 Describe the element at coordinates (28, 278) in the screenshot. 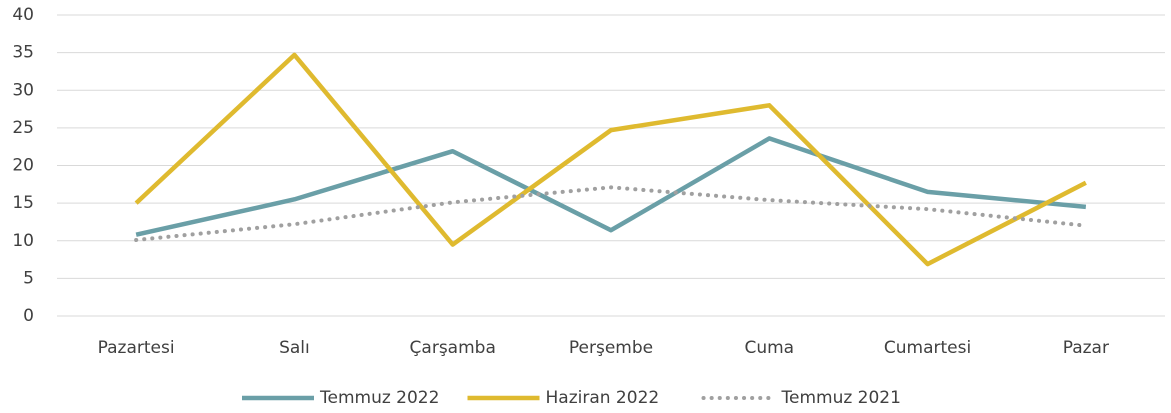

I see `y-tick-label: 5` at that location.